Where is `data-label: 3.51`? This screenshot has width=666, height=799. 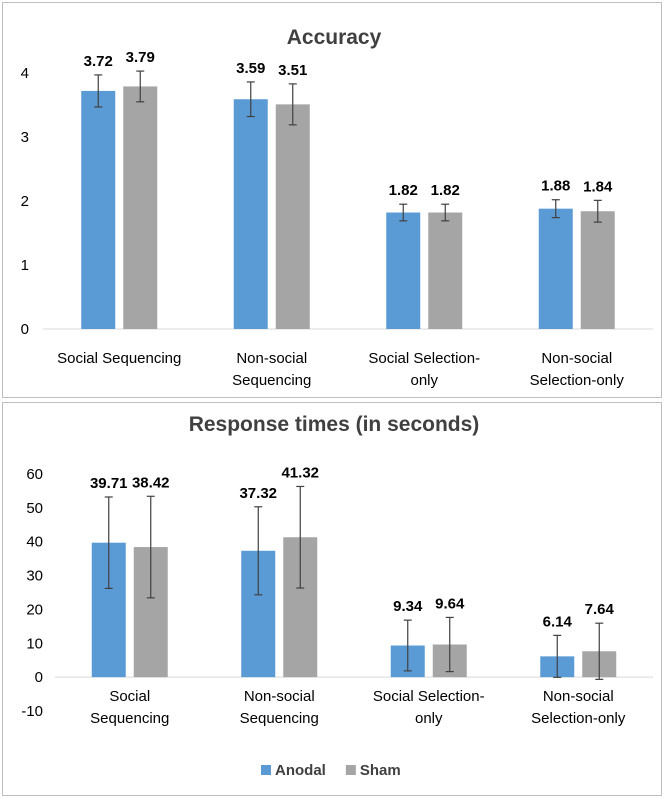
data-label: 3.51 is located at coordinates (292, 70).